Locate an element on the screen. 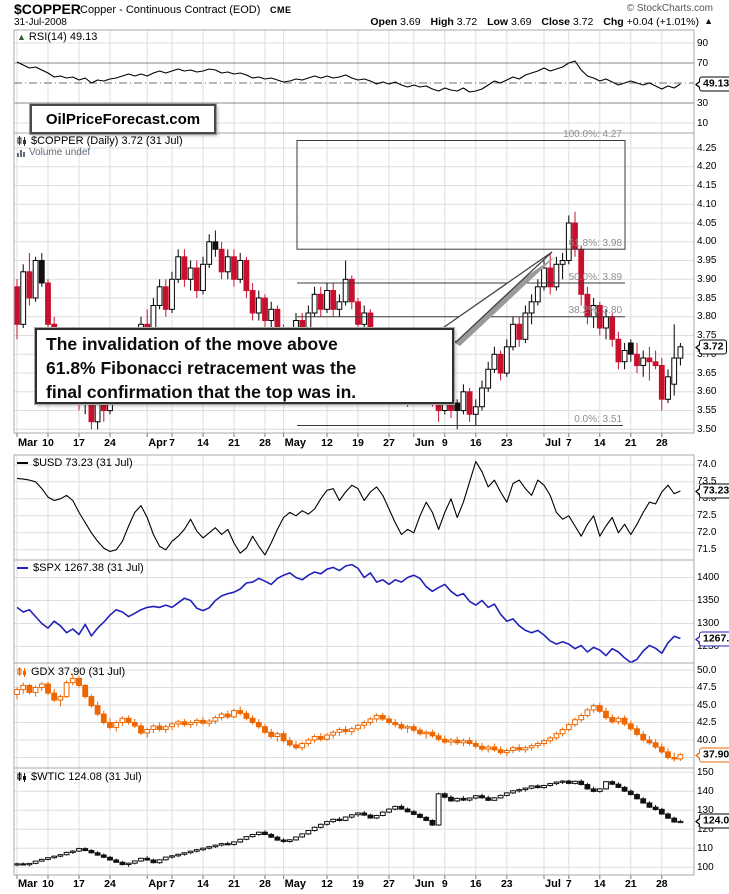  exchange-label: CME is located at coordinates (281, 10).